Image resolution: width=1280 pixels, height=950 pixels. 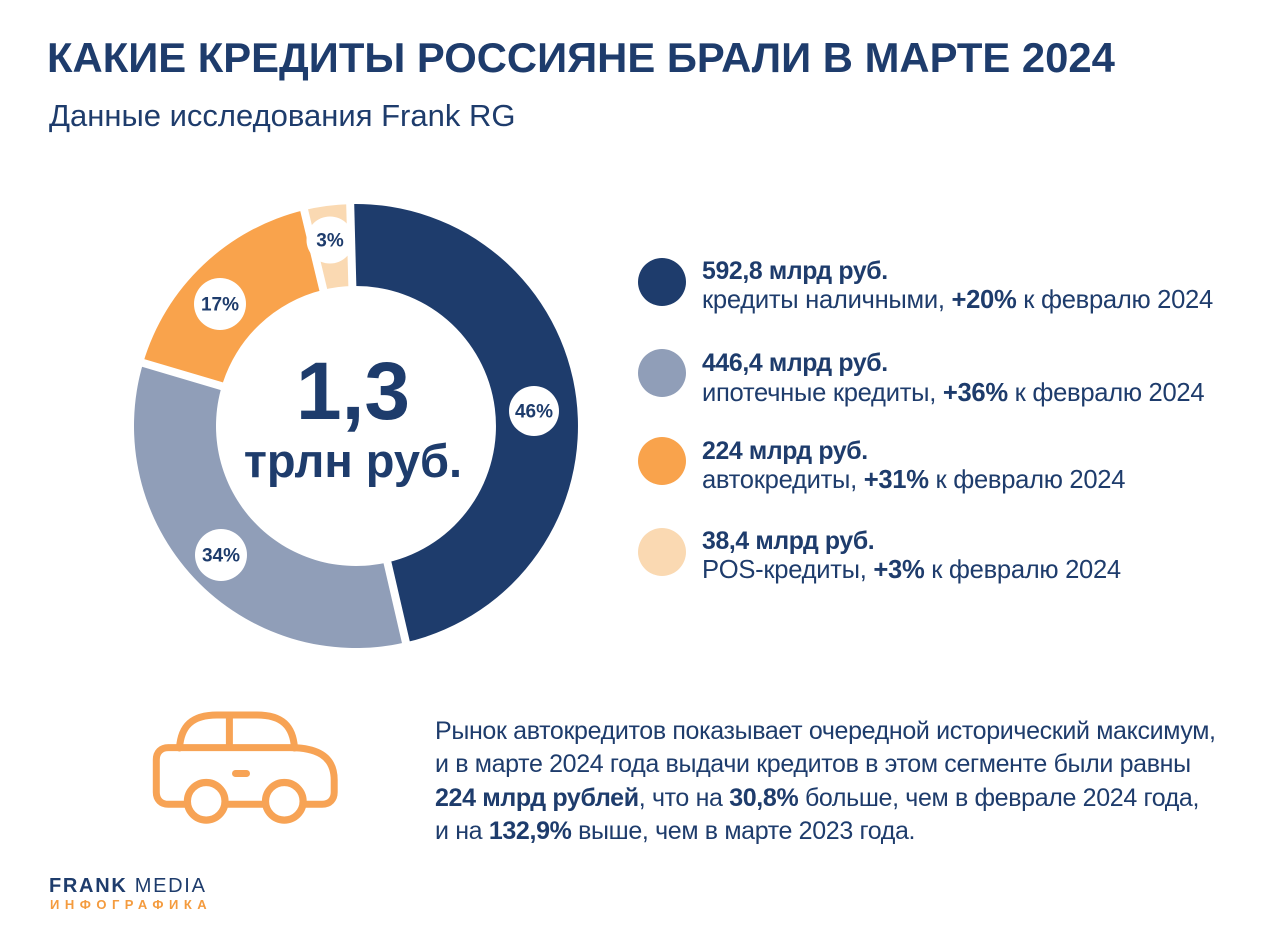 What do you see at coordinates (330, 241) in the screenshot?
I see `svg-text: 3%` at bounding box center [330, 241].